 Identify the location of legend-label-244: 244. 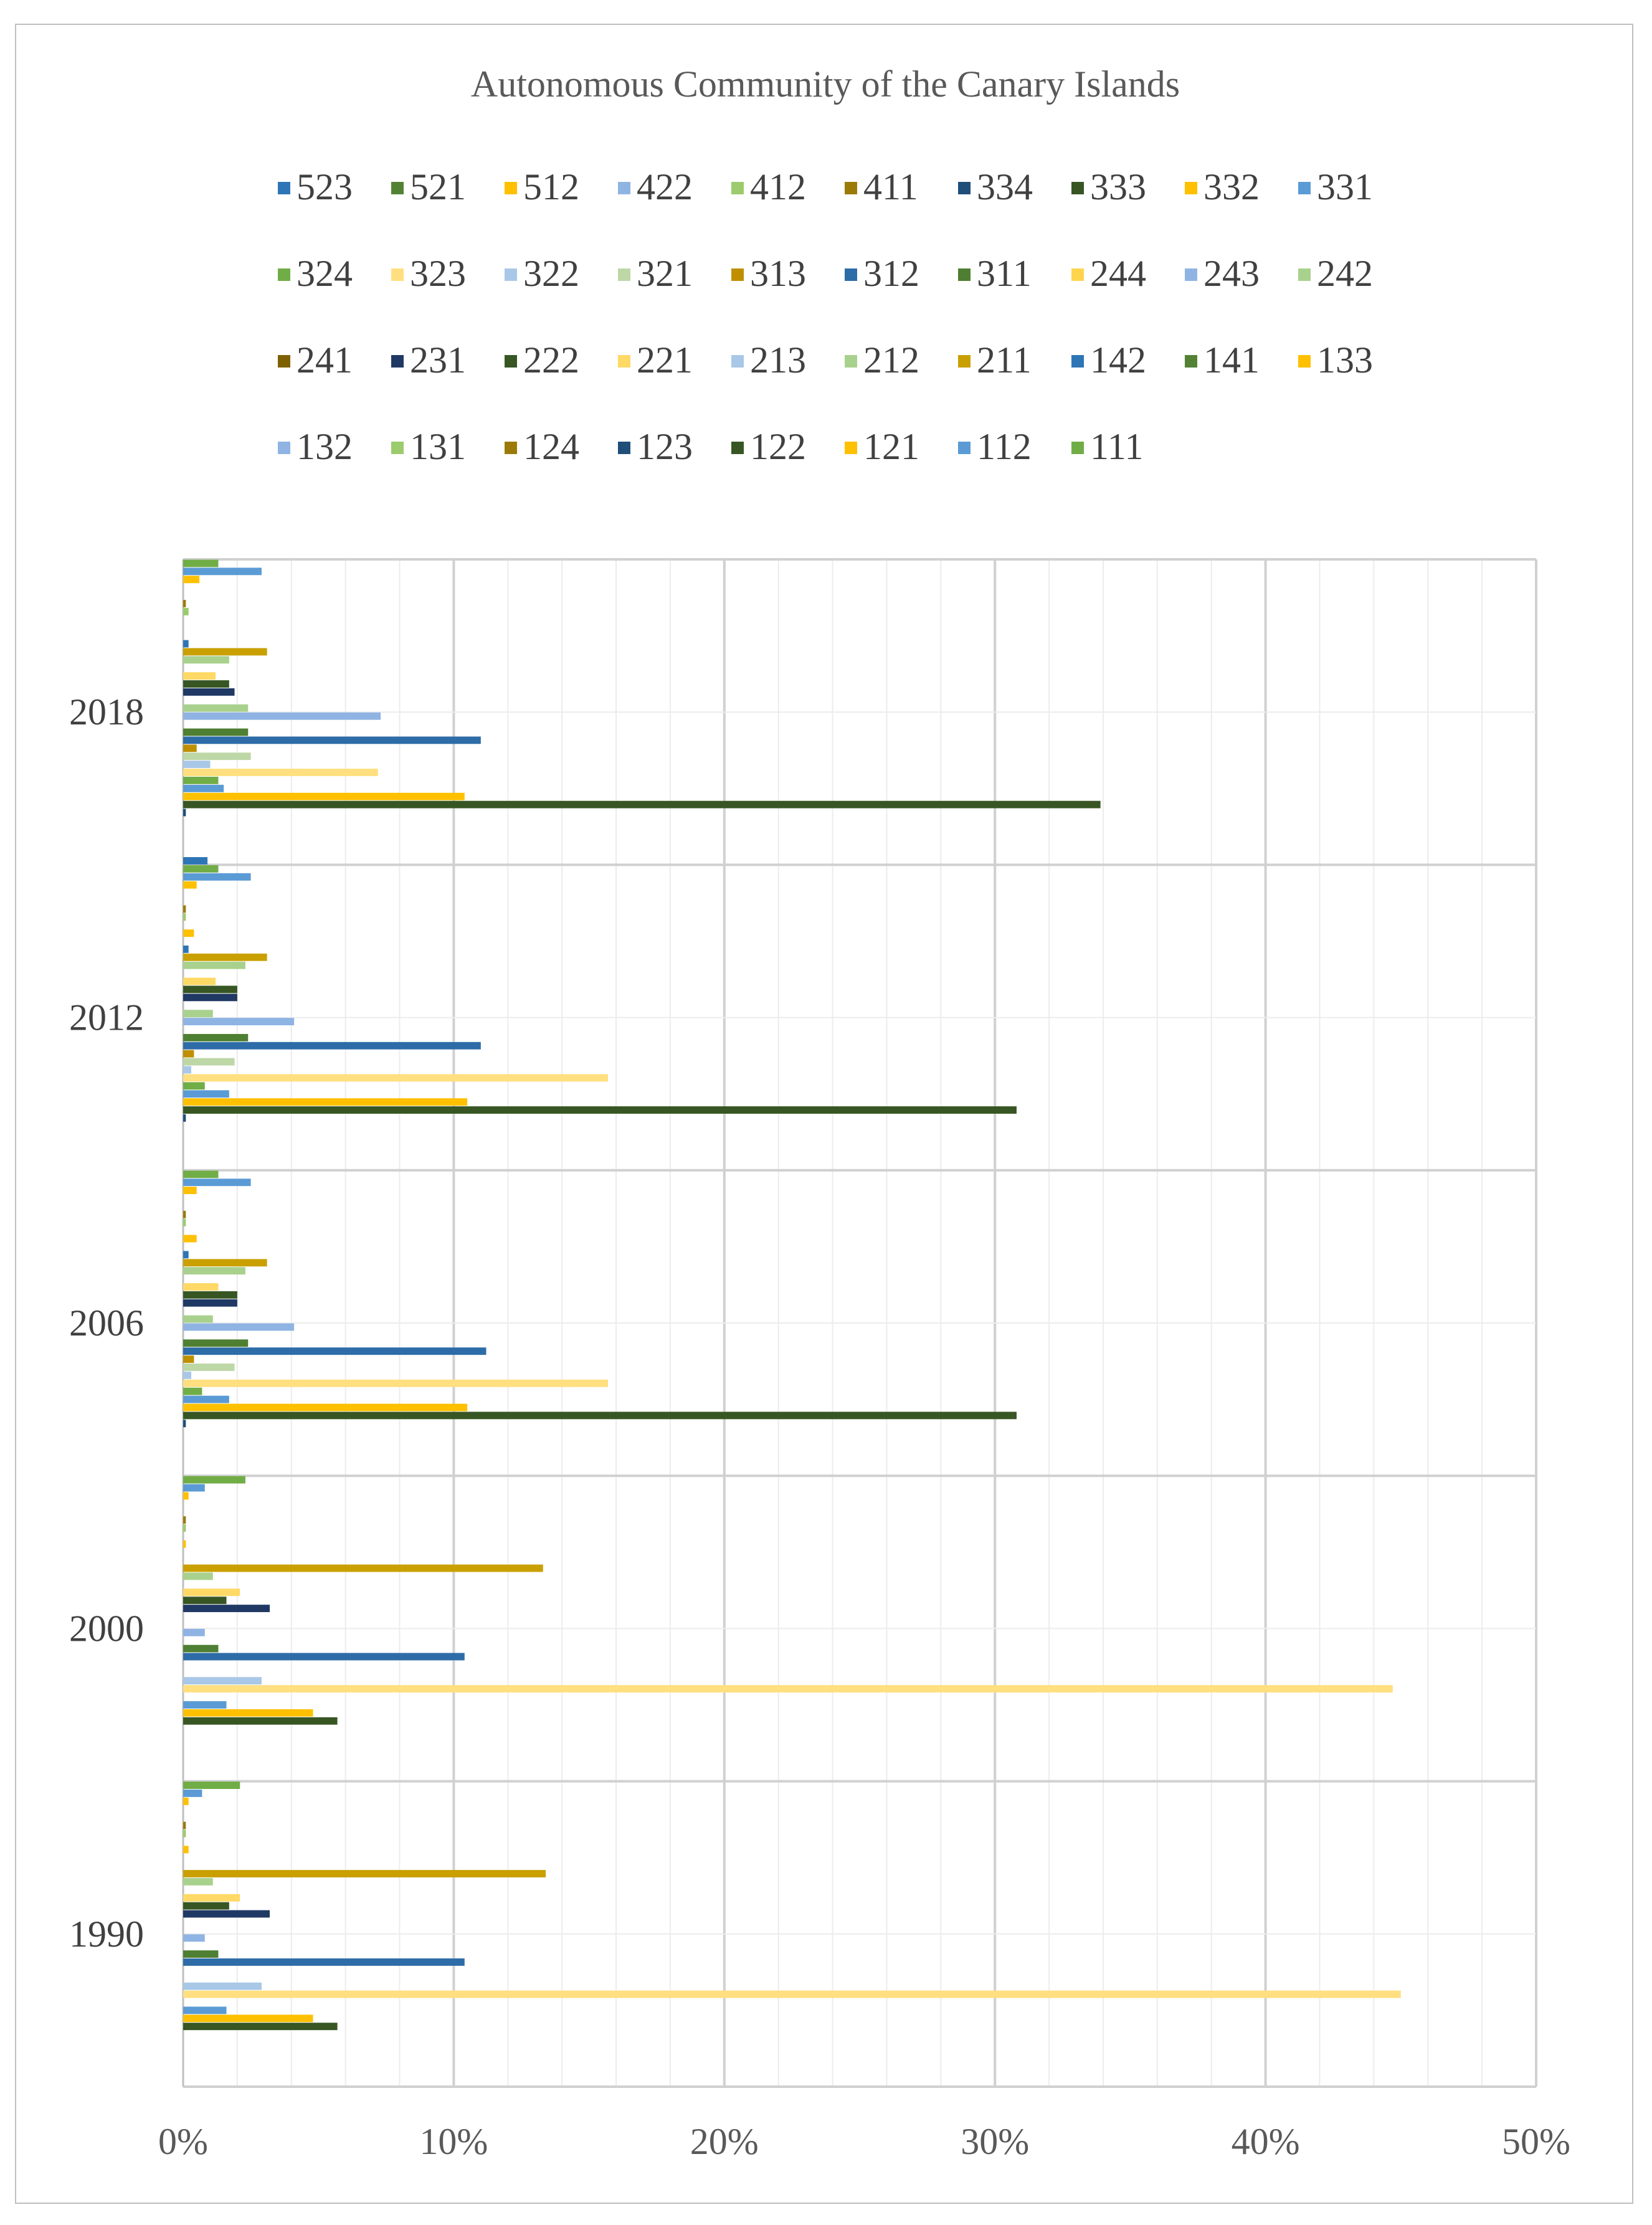
(1118, 273).